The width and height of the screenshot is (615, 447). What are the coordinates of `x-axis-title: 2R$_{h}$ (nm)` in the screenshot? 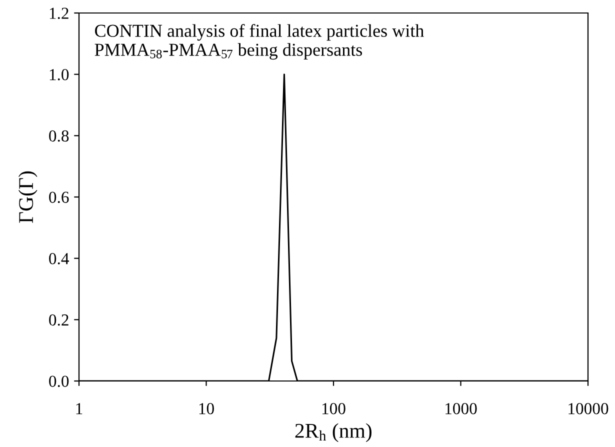 It's located at (333, 432).